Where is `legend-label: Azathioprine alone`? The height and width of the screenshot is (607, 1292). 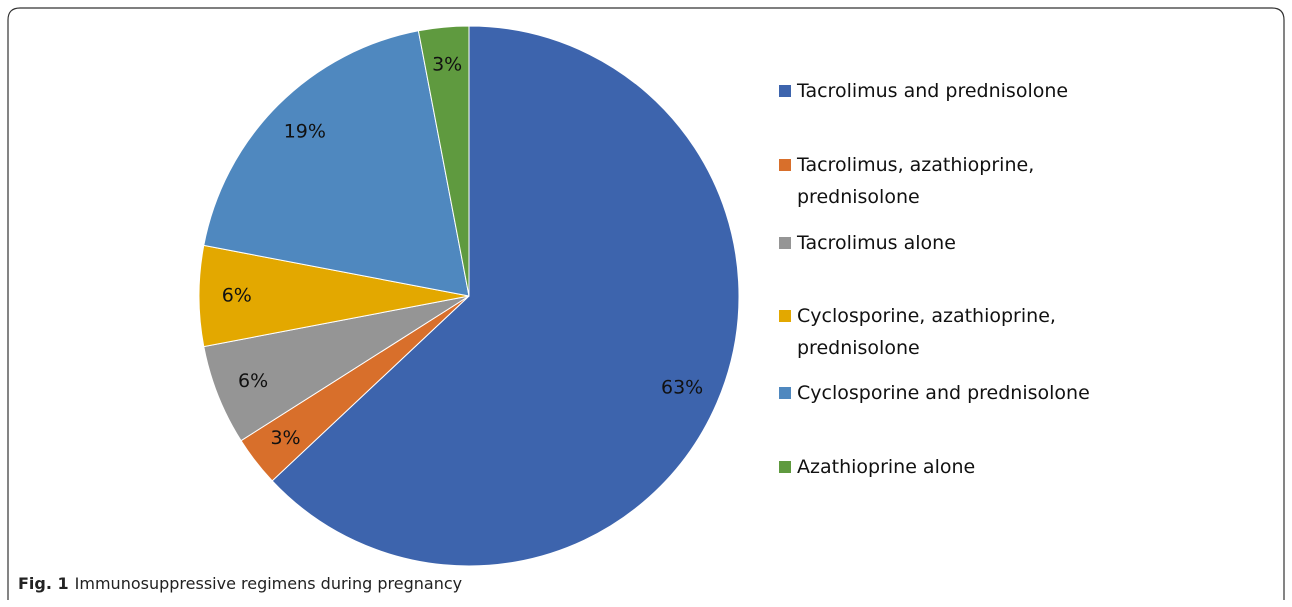 legend-label: Azathioprine alone is located at coordinates (886, 467).